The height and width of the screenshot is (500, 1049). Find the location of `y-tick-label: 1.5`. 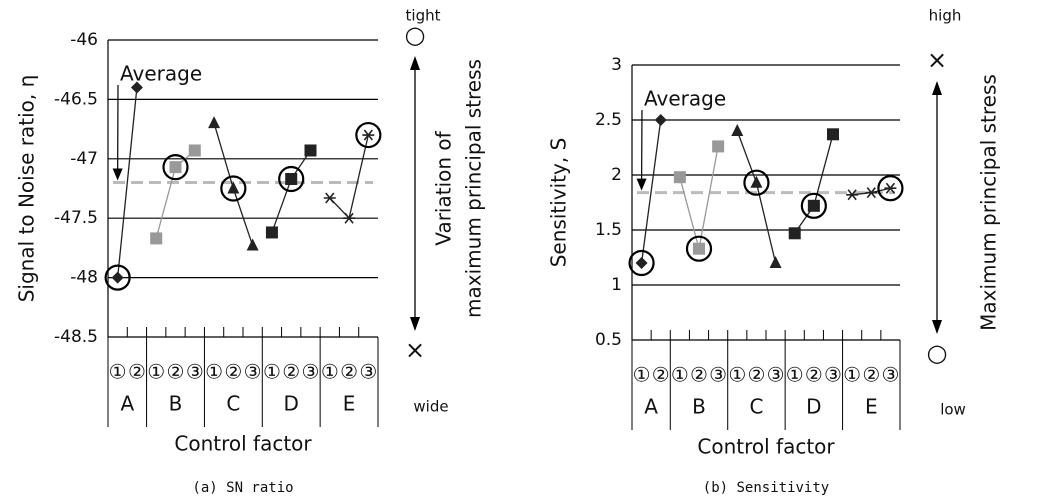

y-tick-label: 1.5 is located at coordinates (608, 230).